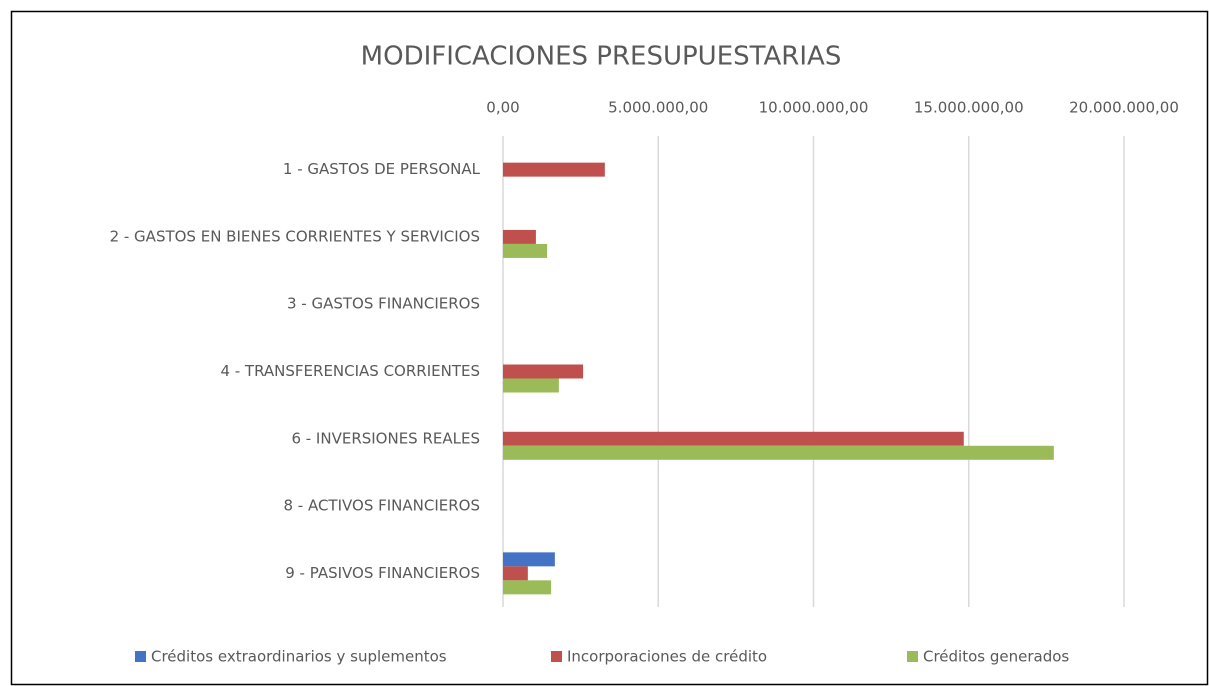  What do you see at coordinates (1124, 108) in the screenshot?
I see `x-tick-label: 20.000.000,00` at bounding box center [1124, 108].